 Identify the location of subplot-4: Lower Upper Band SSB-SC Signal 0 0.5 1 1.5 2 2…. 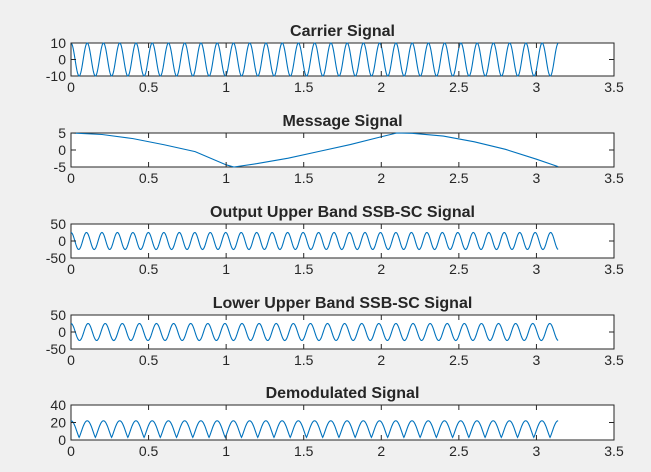
(335, 331).